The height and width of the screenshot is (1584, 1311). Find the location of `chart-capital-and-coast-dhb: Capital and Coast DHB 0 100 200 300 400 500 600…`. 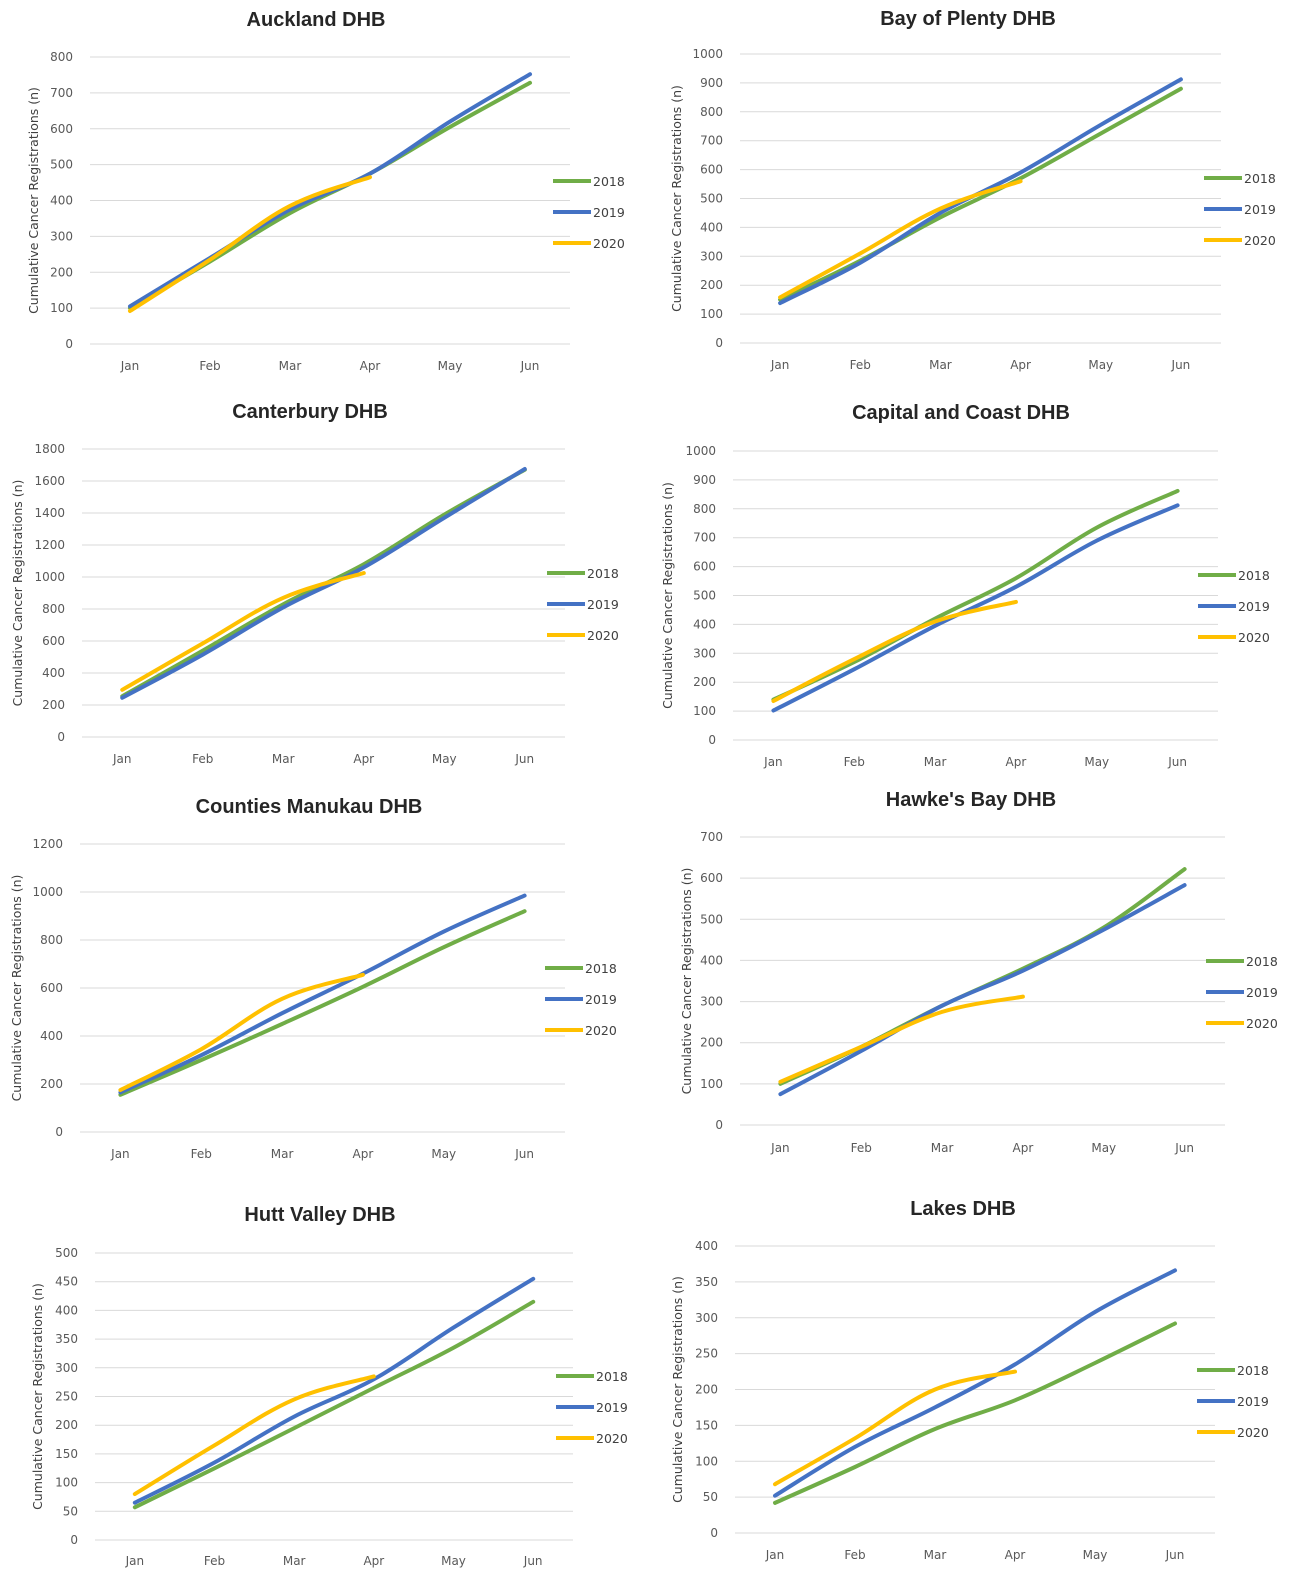

chart-capital-and-coast-dhb: Capital and Coast DHB 0 100 200 300 400 500 600… is located at coordinates (983, 588).